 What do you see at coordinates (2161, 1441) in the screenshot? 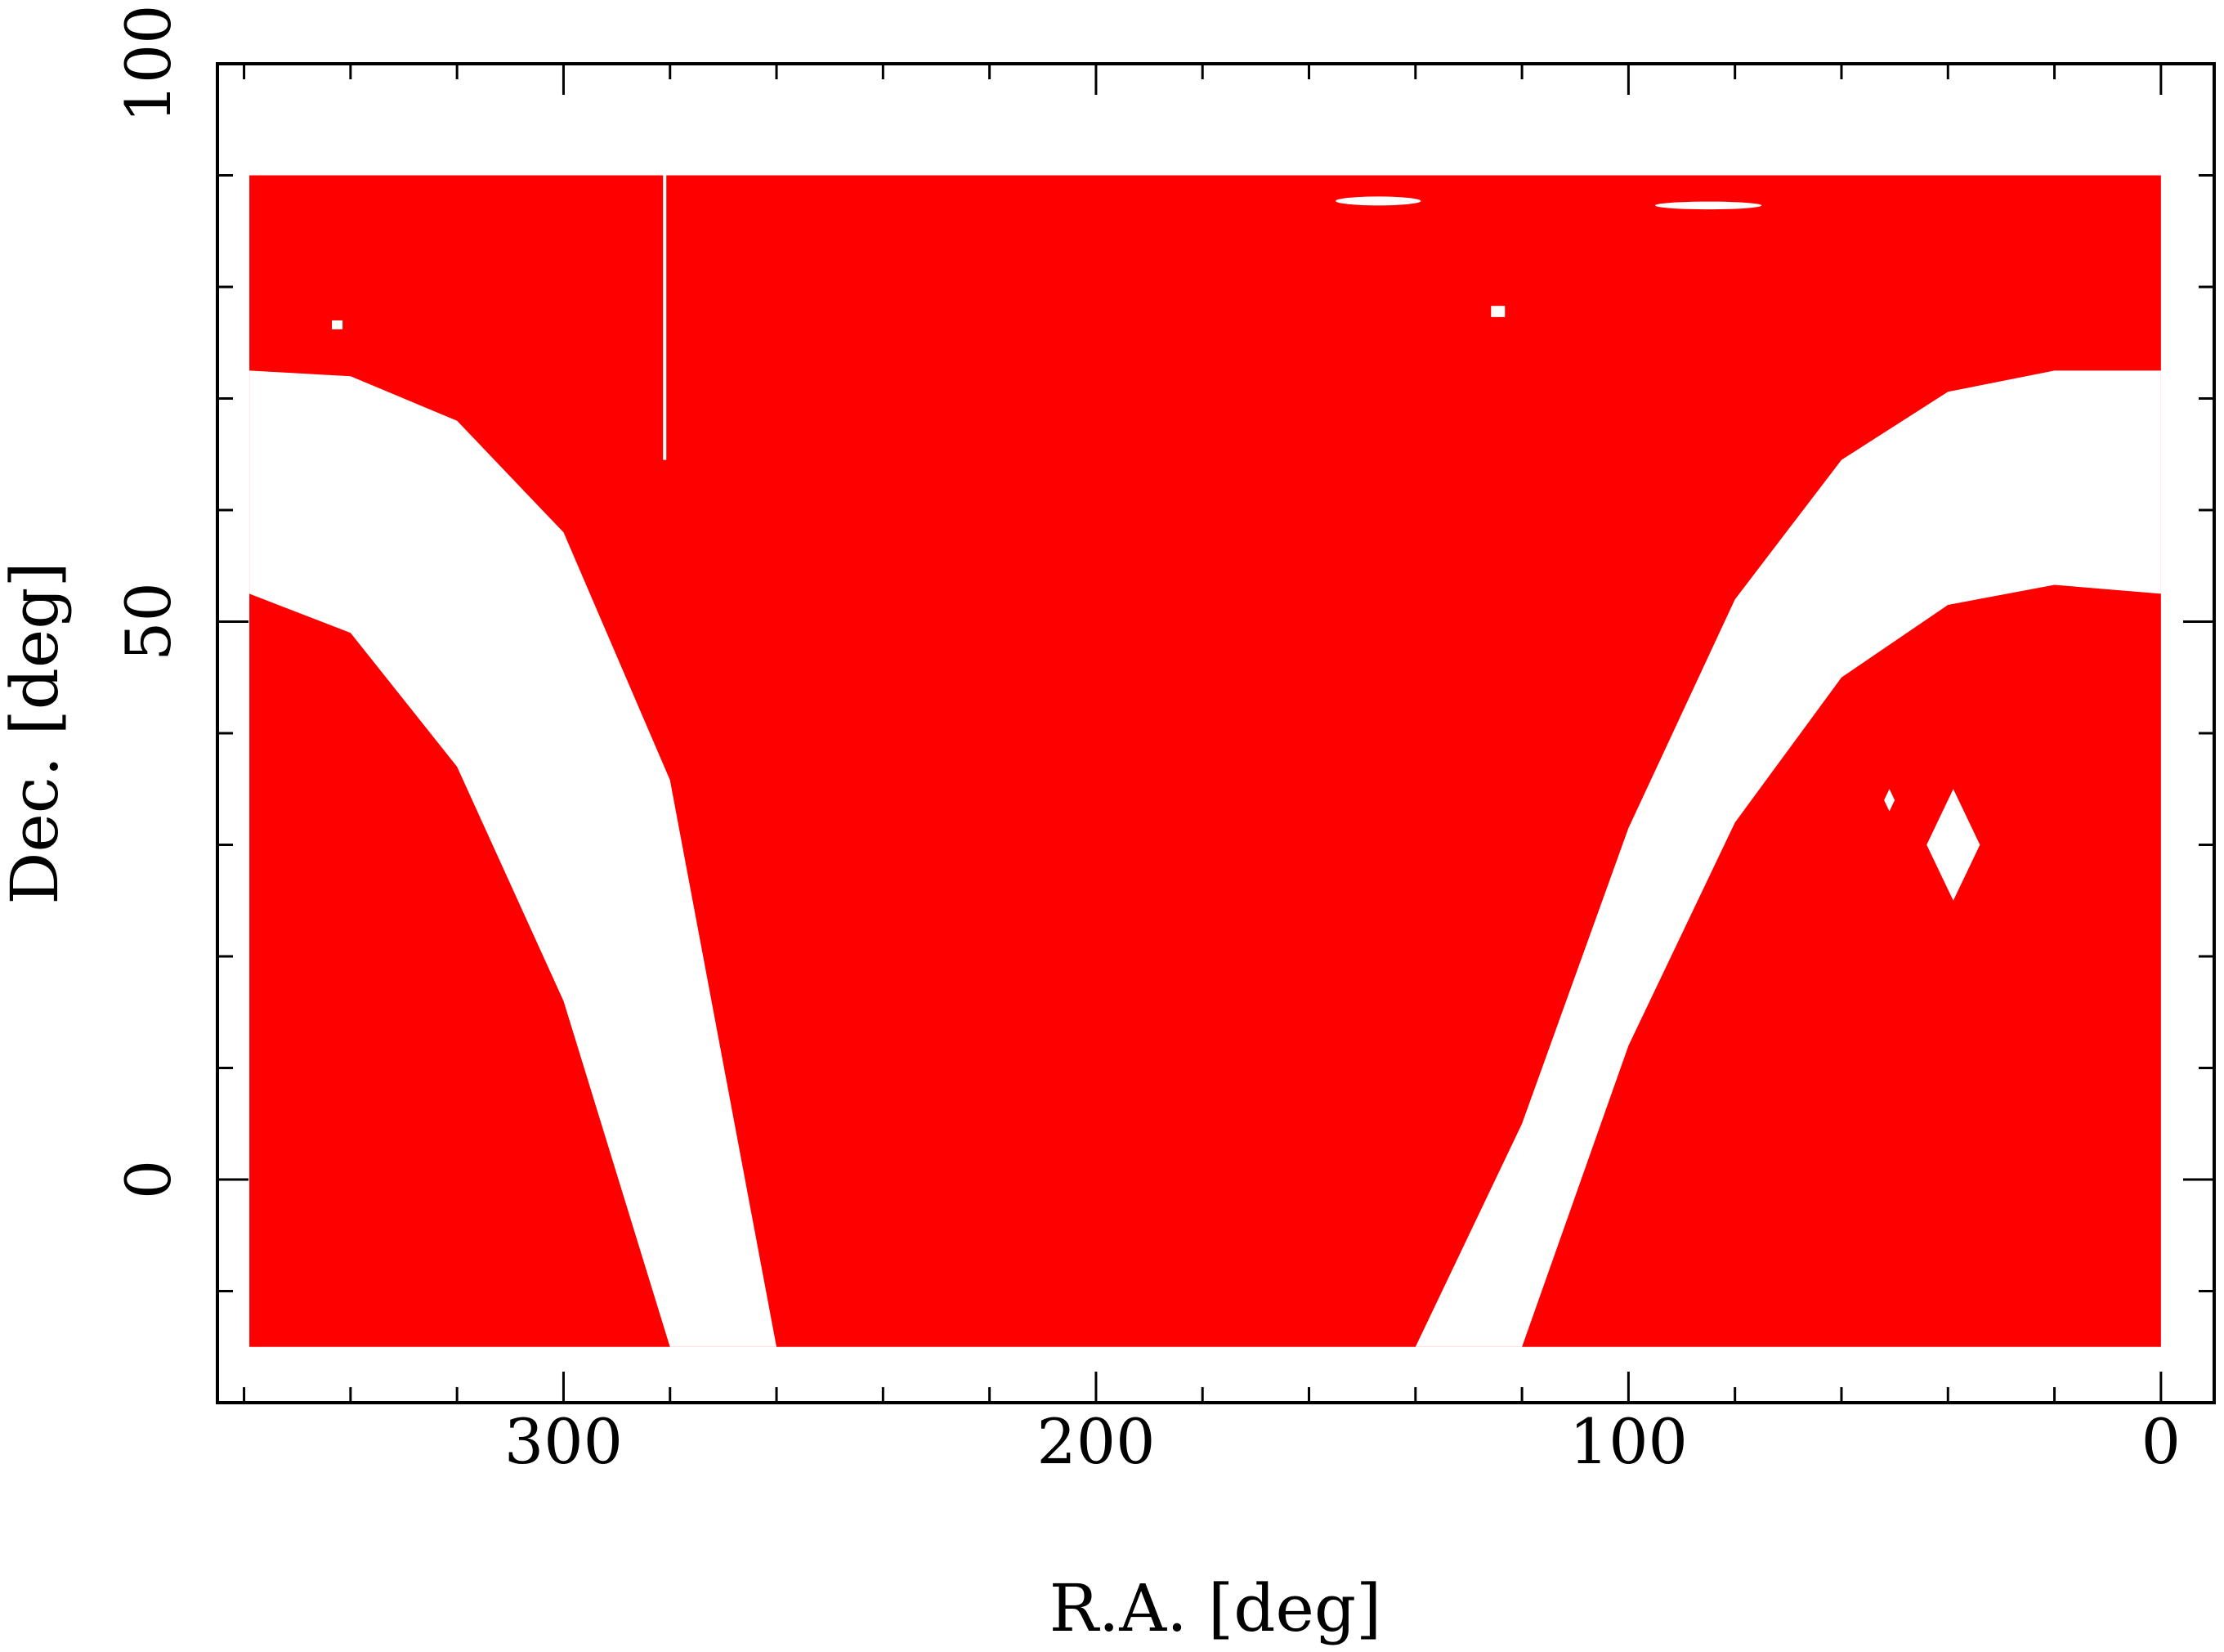
I see `x-tick-label: 0` at bounding box center [2161, 1441].